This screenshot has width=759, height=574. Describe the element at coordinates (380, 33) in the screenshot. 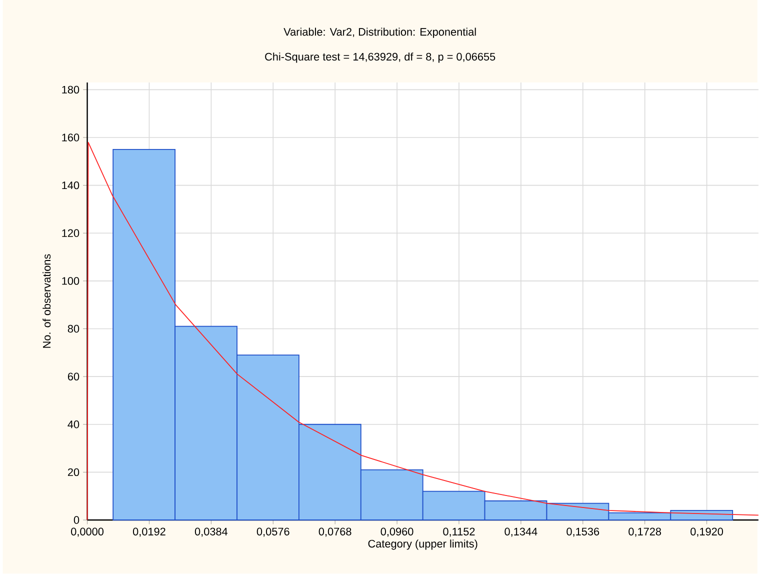

I see `chart-title: Variable: Var2, Distribution: Exponential` at that location.